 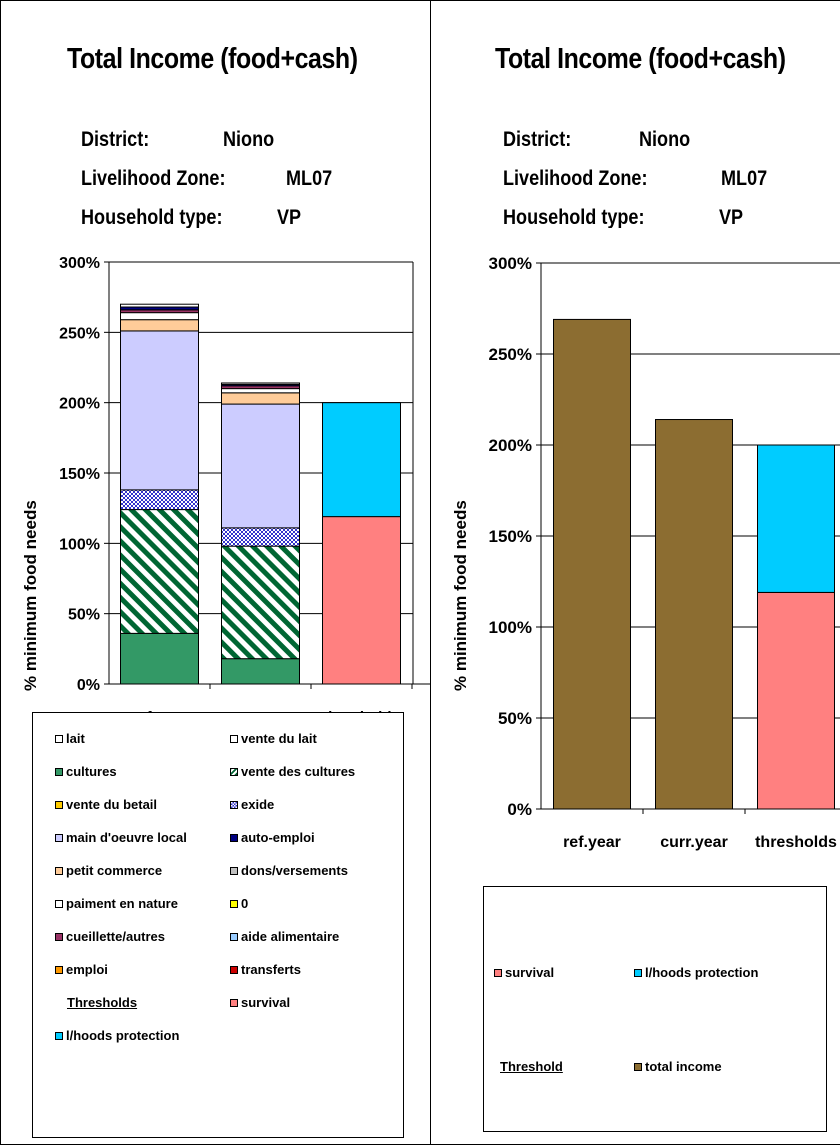 What do you see at coordinates (108, 870) in the screenshot?
I see `legend-item-petit-commerce: petit commerce` at bounding box center [108, 870].